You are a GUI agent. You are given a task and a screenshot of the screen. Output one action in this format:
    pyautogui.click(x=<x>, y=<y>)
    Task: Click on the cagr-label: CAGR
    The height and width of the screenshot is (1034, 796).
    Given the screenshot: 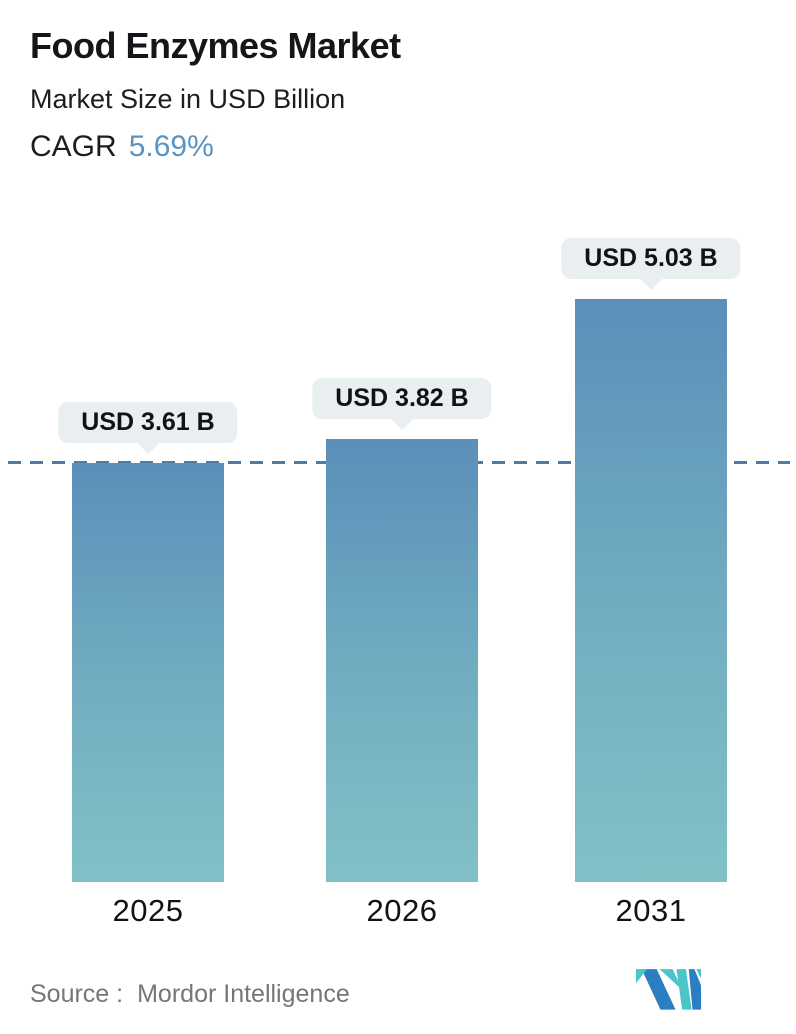 What is the action you would take?
    pyautogui.click(x=73, y=146)
    